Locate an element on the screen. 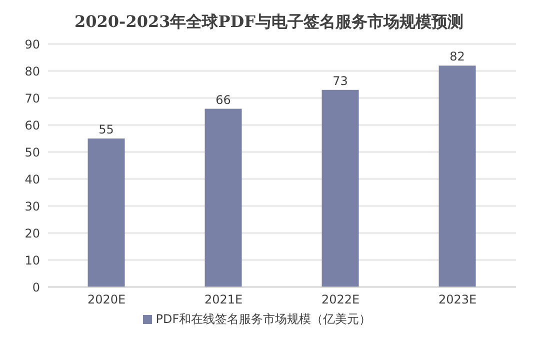 The image size is (538, 340). y-tick-label: 50 is located at coordinates (32, 152).